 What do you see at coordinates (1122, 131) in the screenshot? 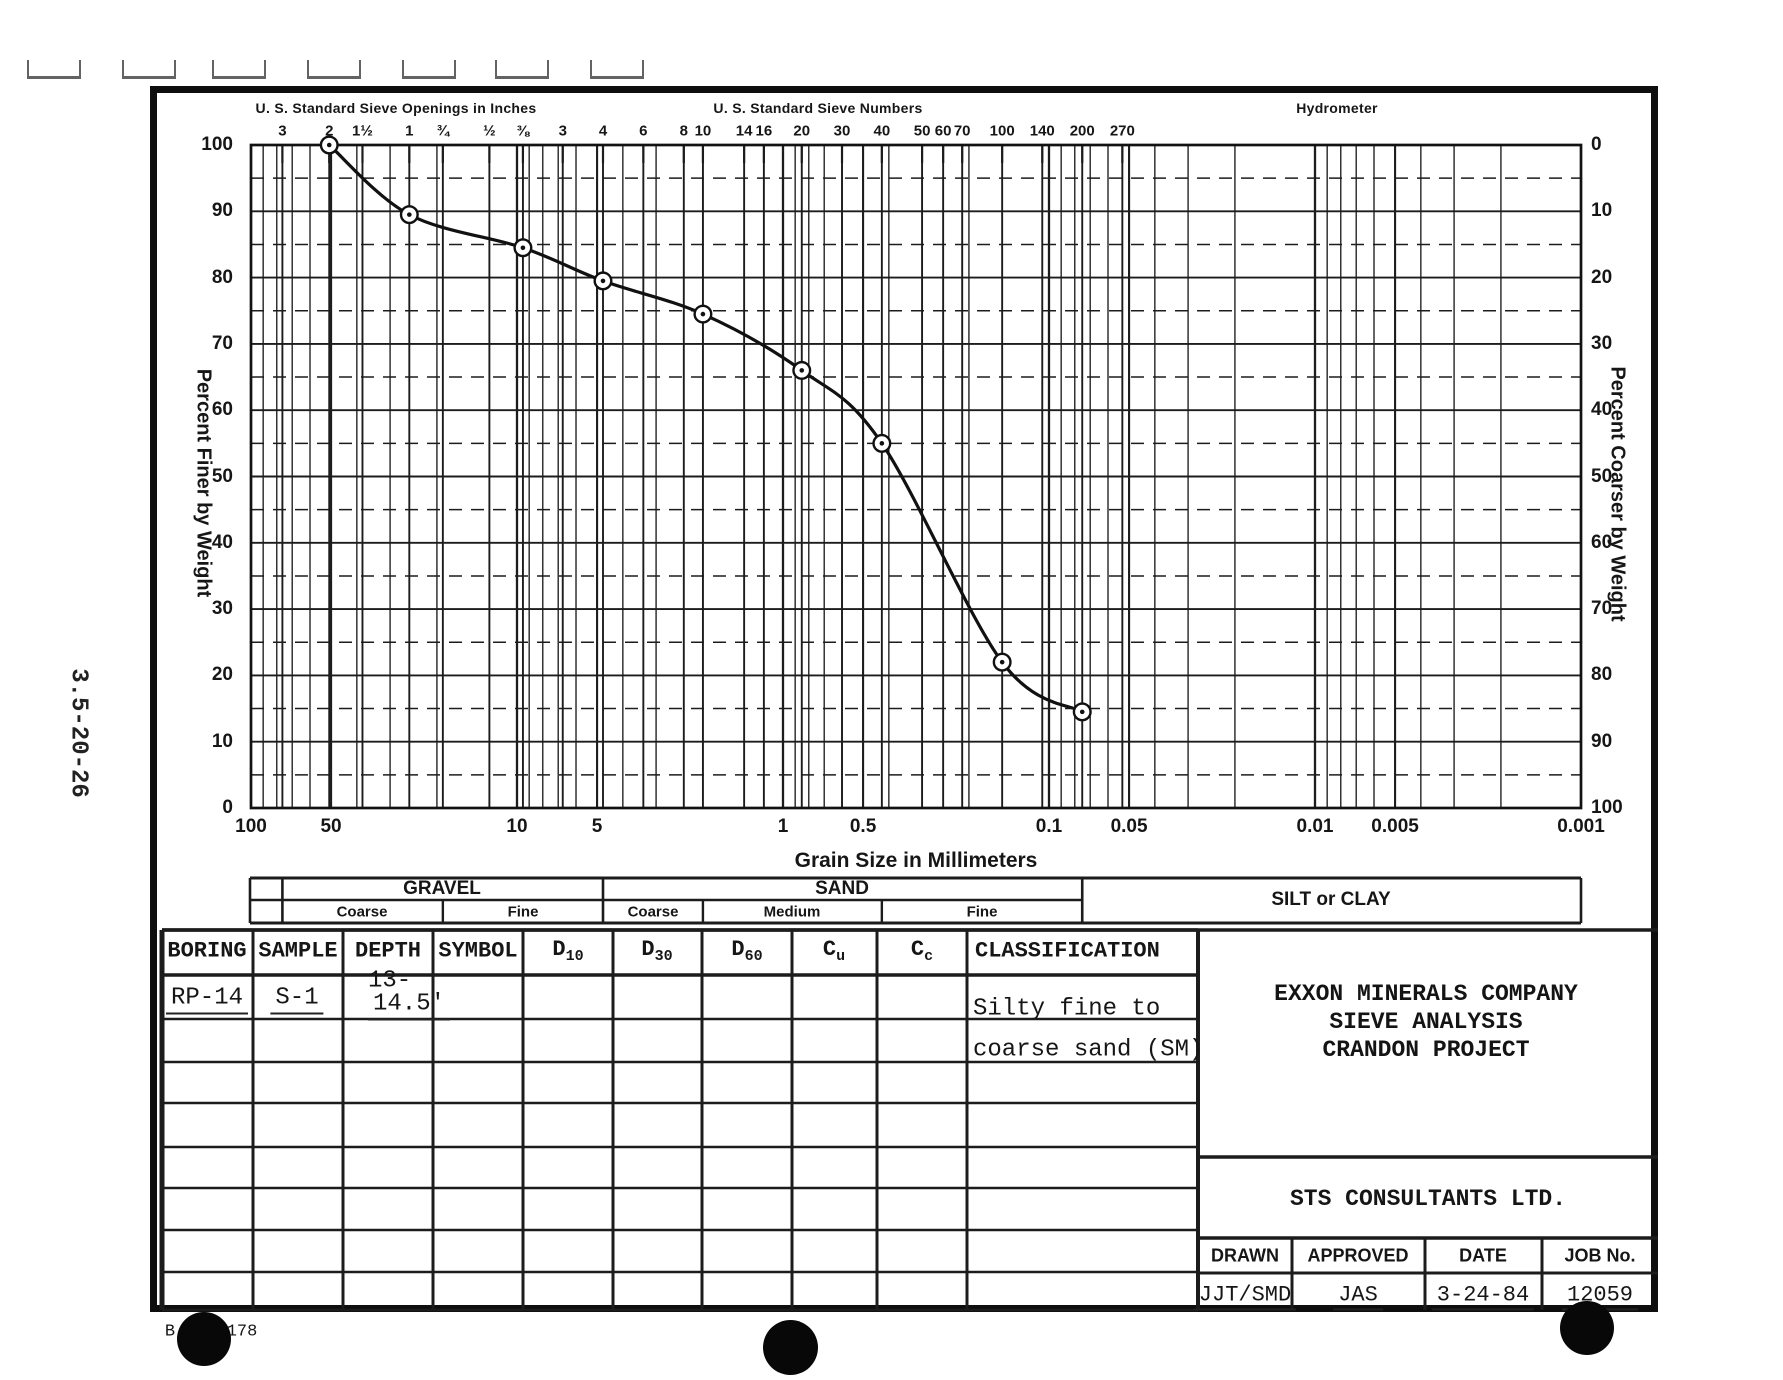
I see `sieve-number-label: 270` at bounding box center [1122, 131].